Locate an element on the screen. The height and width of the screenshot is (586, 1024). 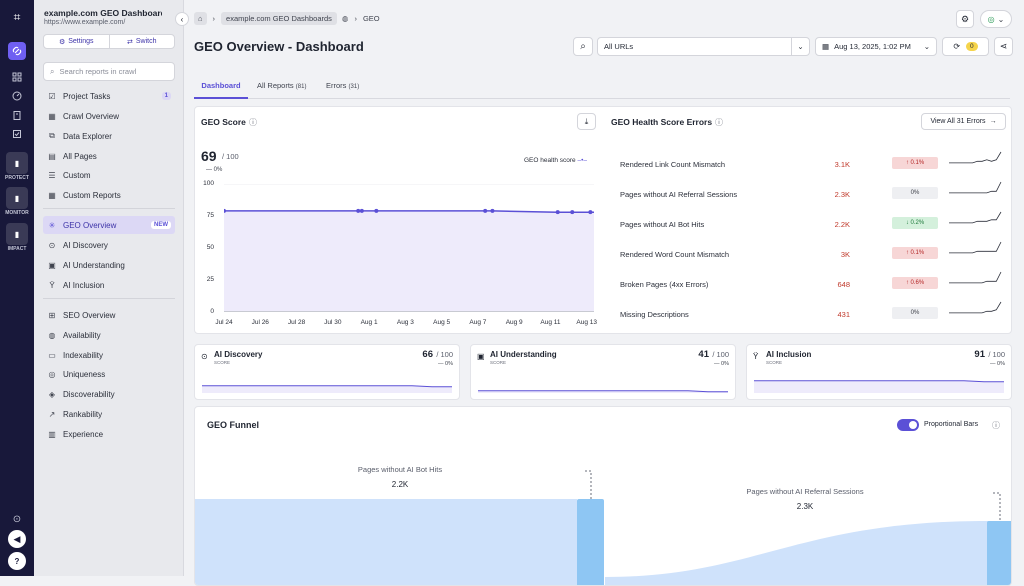
home-icon: ⌂ is located at coordinates (200, 18).